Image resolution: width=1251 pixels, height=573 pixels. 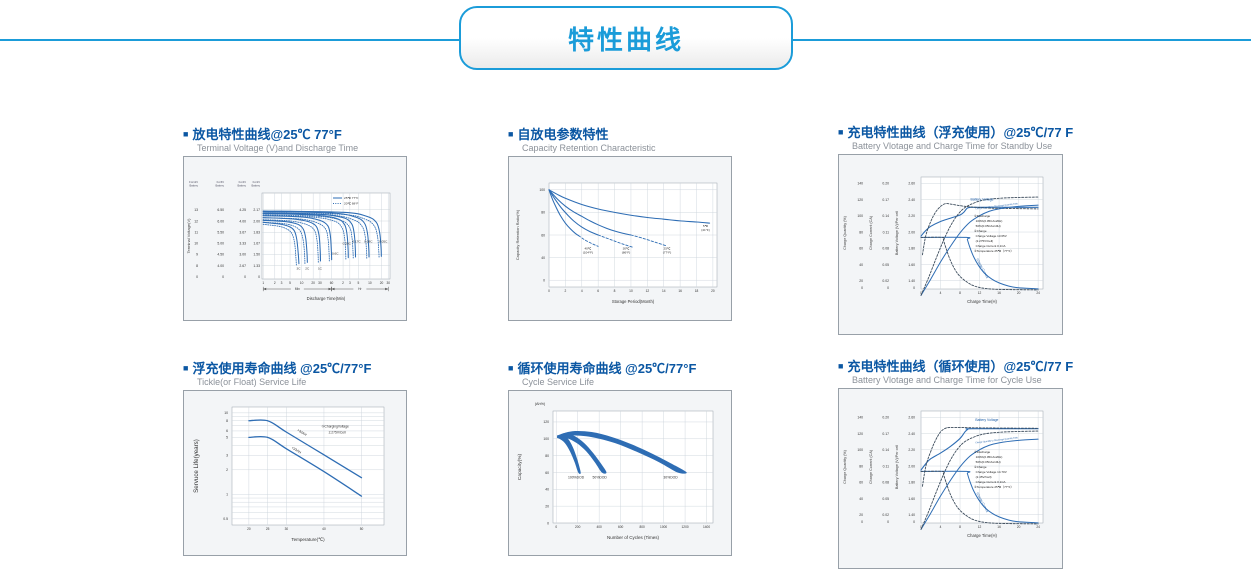 What do you see at coordinates (626, 251) in the screenshot?
I see `svg-text:30℃(86°F): 30℃ (86°F)` at bounding box center [626, 251].